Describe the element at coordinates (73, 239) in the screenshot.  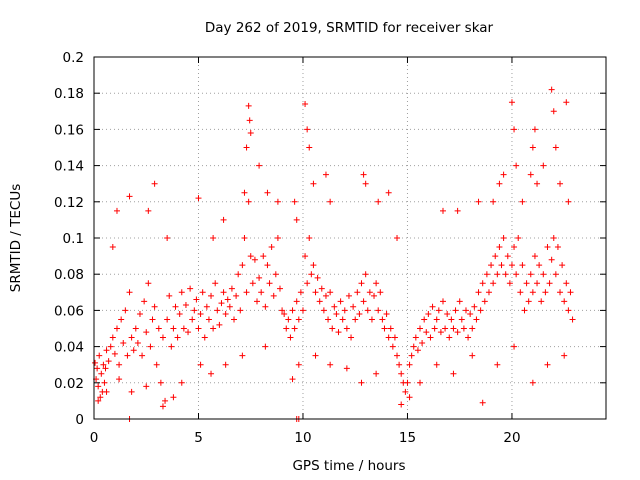
I see `y-tick-label: 0.1` at that location.